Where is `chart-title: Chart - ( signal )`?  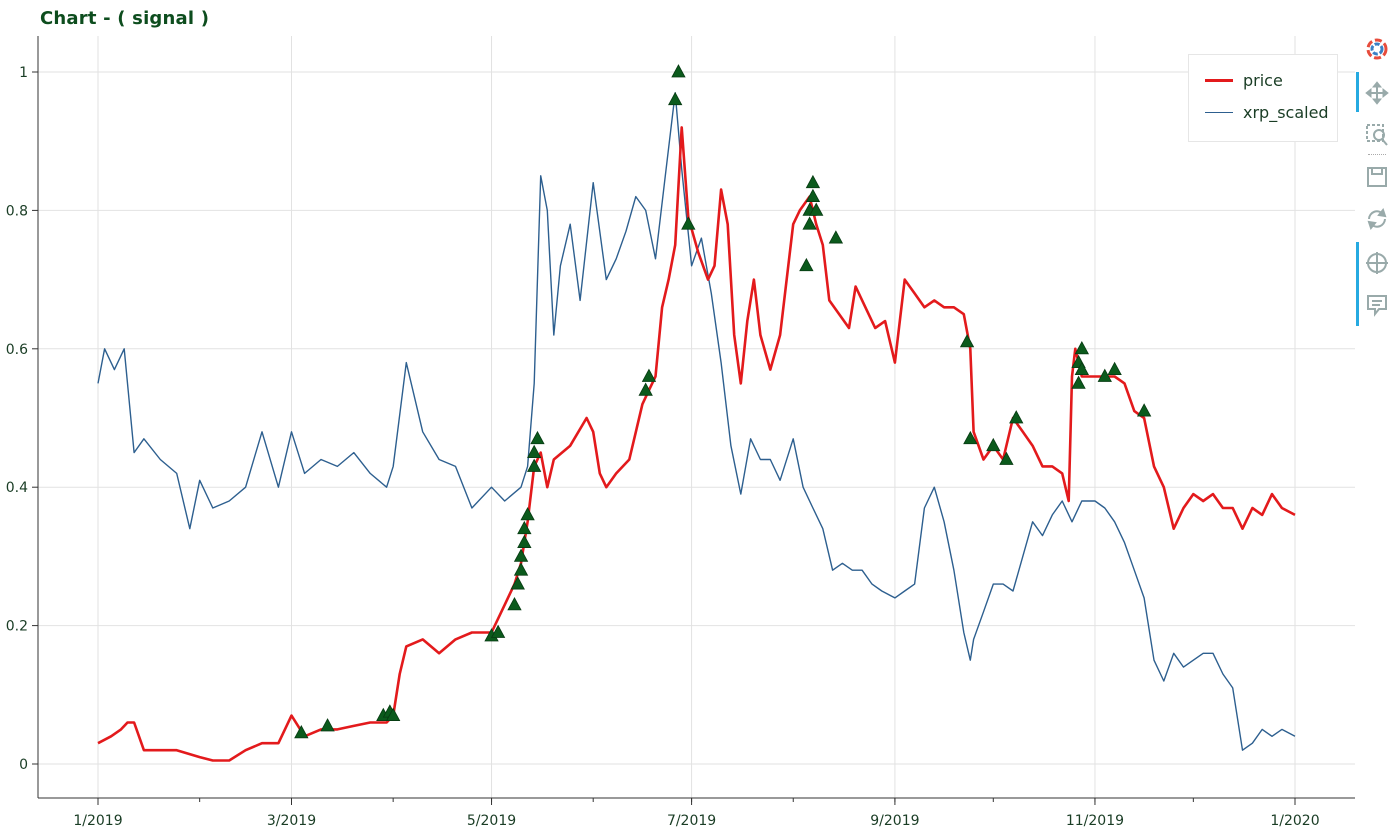
chart-title: Chart - ( signal ) is located at coordinates (125, 18).